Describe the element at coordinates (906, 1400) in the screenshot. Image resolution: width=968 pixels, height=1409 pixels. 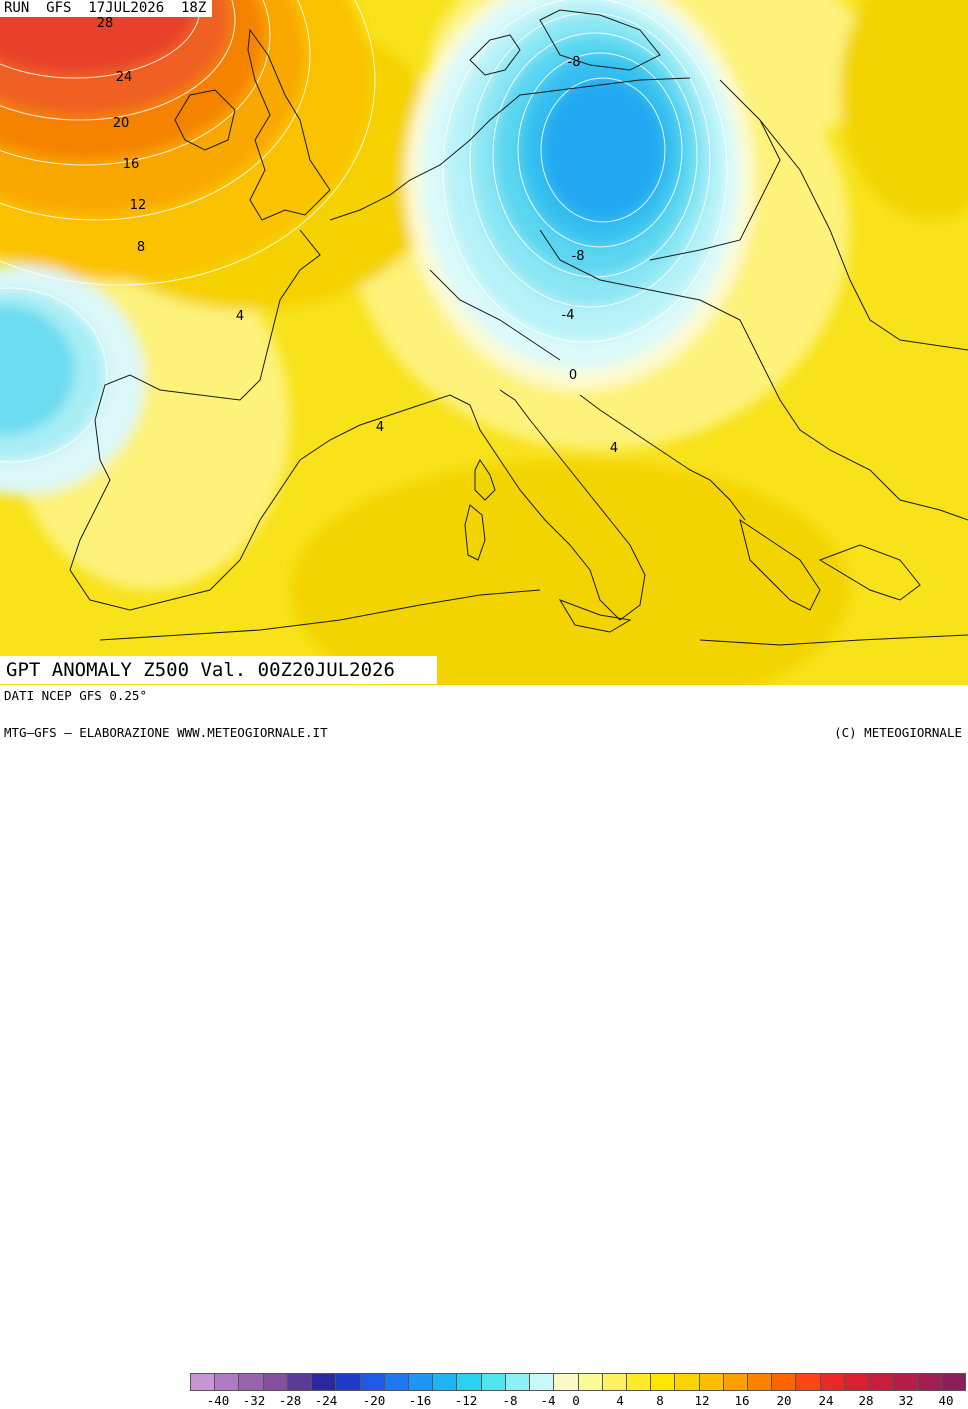
I see `scale-tick-label: 32` at that location.